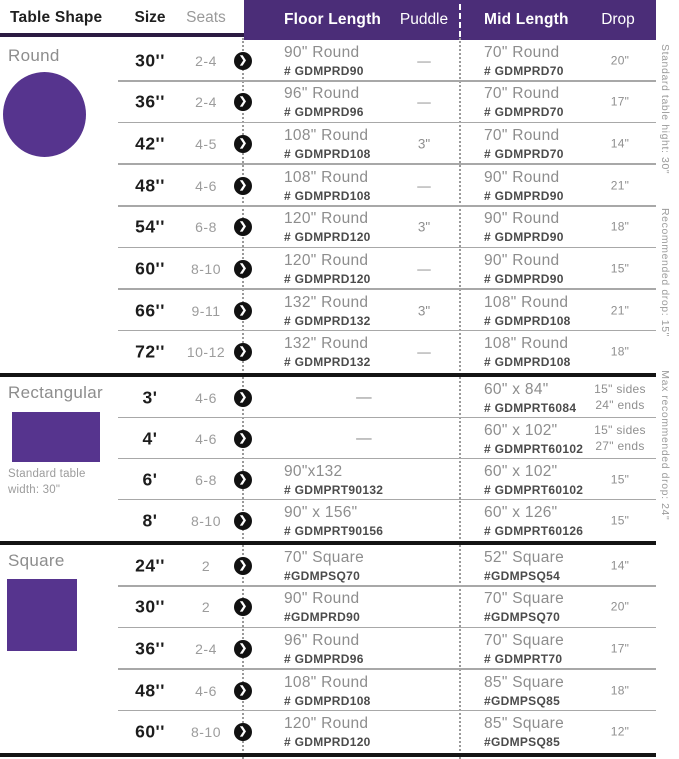 This screenshot has height=759, width=679. What do you see at coordinates (150, 479) in the screenshot?
I see `size-cell: 6'` at bounding box center [150, 479].